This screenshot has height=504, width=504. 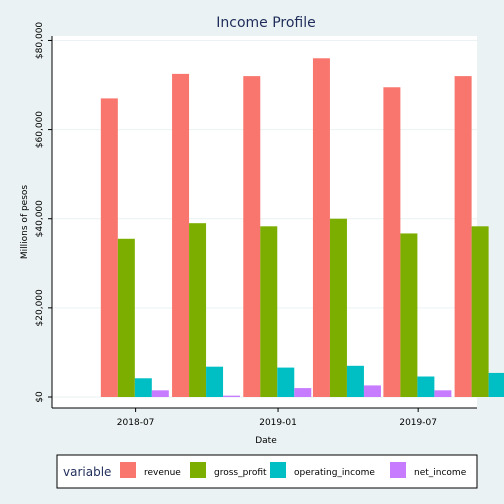 What do you see at coordinates (40, 129) in the screenshot?
I see `y-tick-label: $60,000` at bounding box center [40, 129].